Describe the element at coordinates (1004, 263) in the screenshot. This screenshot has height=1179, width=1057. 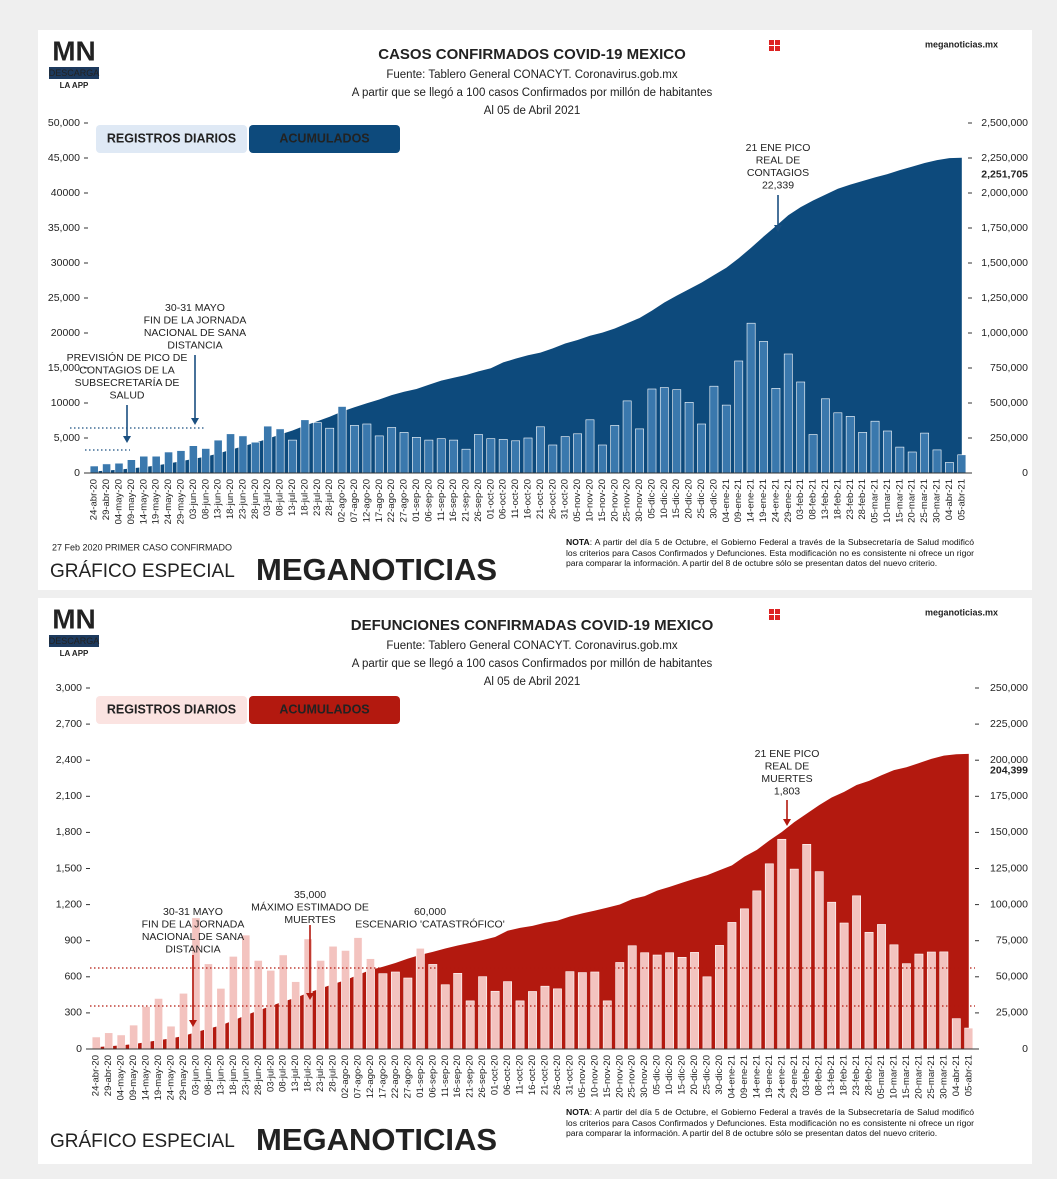
I see `y2-tick-label: 1,500,000` at that location.